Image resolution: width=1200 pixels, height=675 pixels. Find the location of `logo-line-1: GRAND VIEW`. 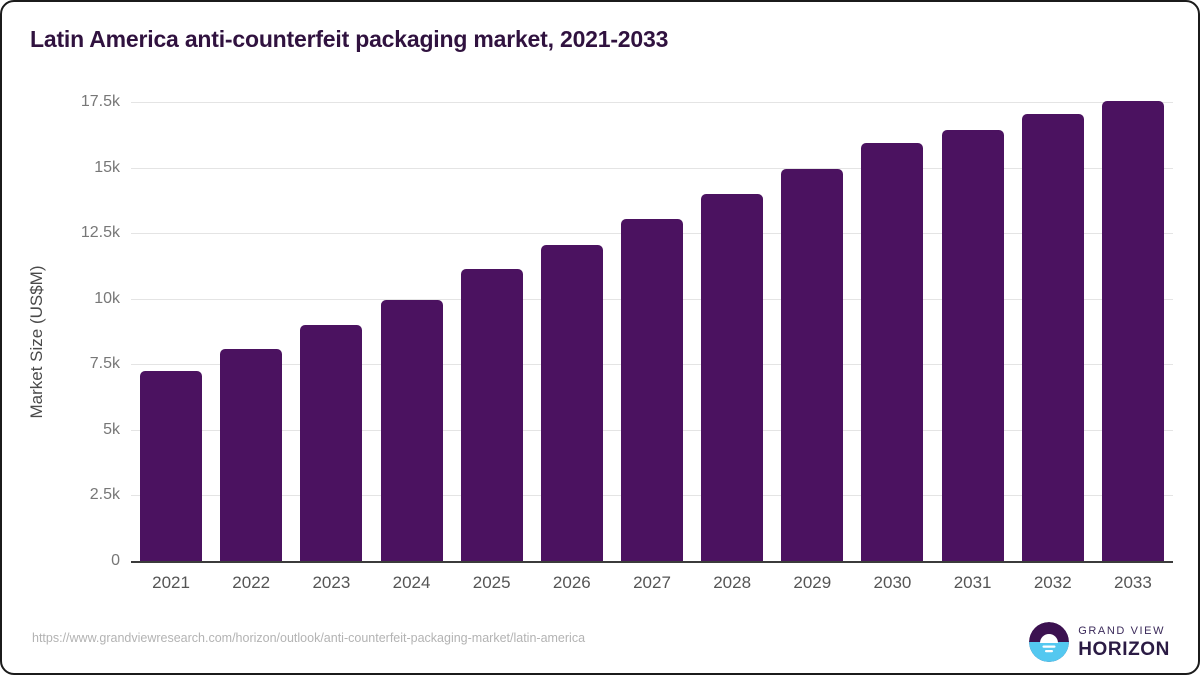

logo-line-1: GRAND VIEW is located at coordinates (1122, 630).